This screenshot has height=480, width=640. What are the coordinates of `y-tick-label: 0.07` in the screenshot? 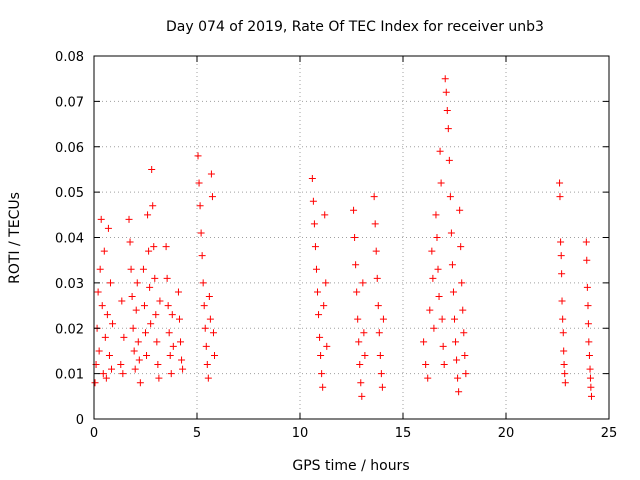 It's located at (69, 102).